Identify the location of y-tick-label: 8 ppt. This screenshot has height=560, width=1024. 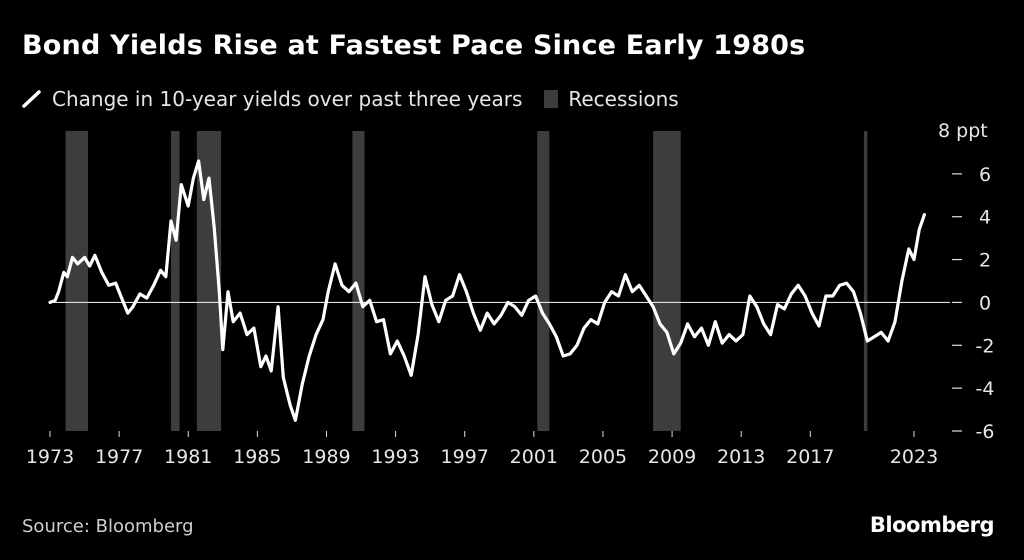
(963, 131).